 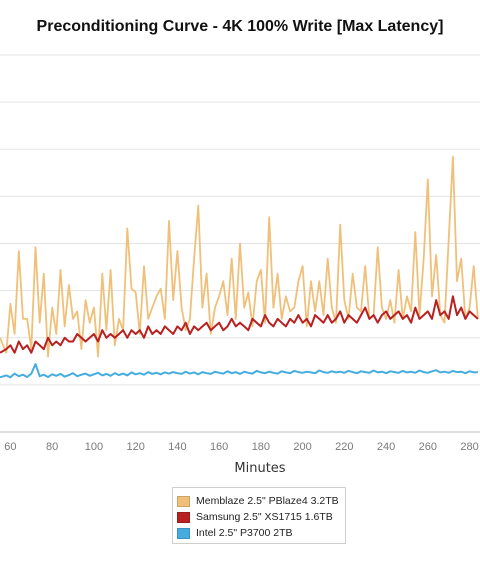 I want to click on x-tick-label: 260, so click(x=428, y=447).